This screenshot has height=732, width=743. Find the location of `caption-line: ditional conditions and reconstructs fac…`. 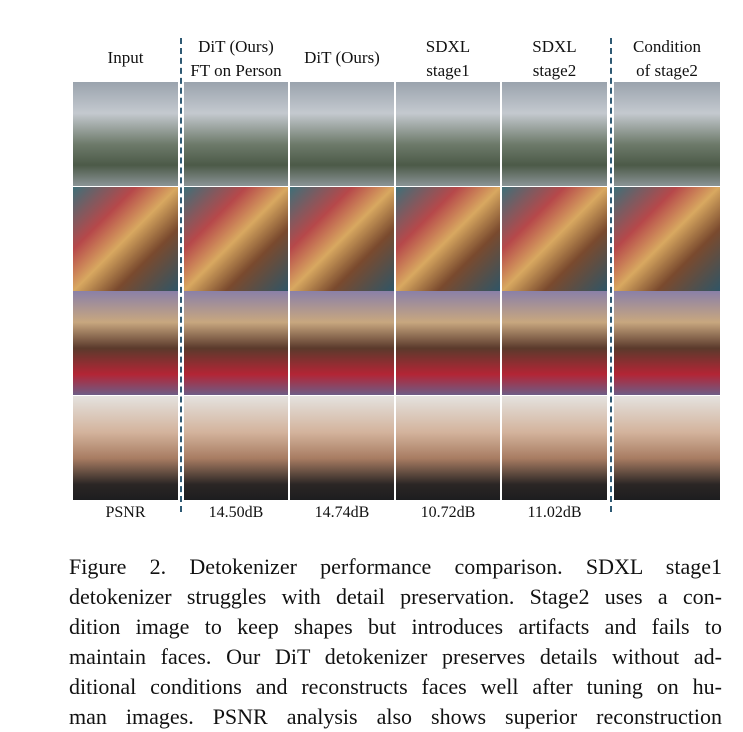

caption-line: ditional conditions and reconstructs fac… is located at coordinates (395, 686).